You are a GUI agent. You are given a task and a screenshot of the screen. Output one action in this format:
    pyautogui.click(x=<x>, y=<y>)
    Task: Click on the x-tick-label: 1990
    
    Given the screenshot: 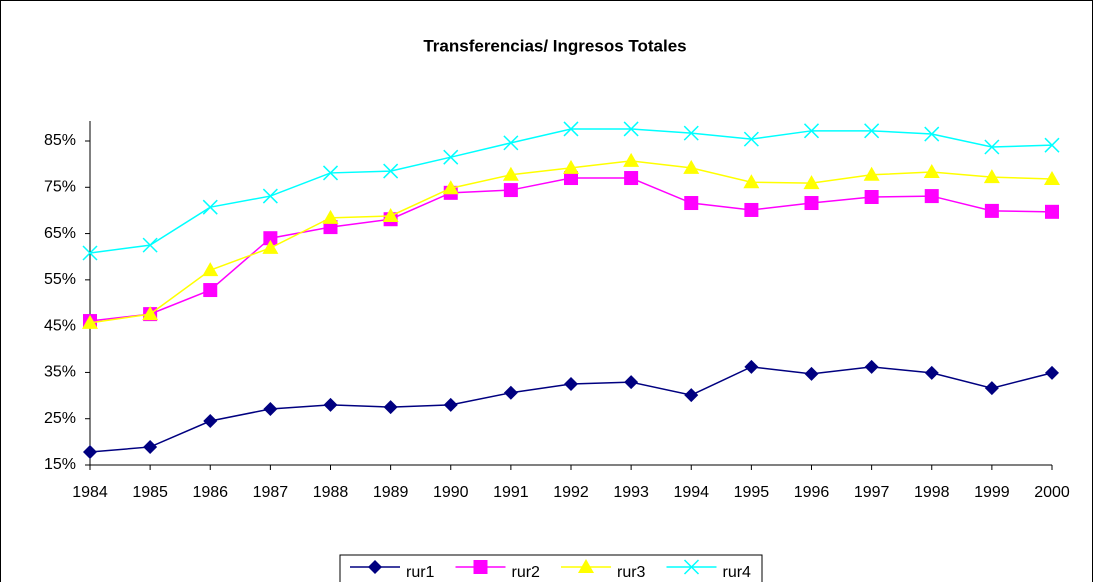 What is the action you would take?
    pyautogui.click(x=451, y=492)
    